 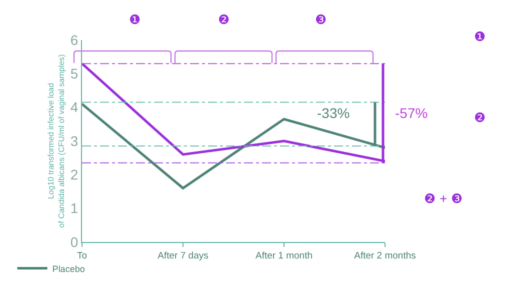 I want to click on x-tick-label: After 7 days, so click(x=183, y=256).